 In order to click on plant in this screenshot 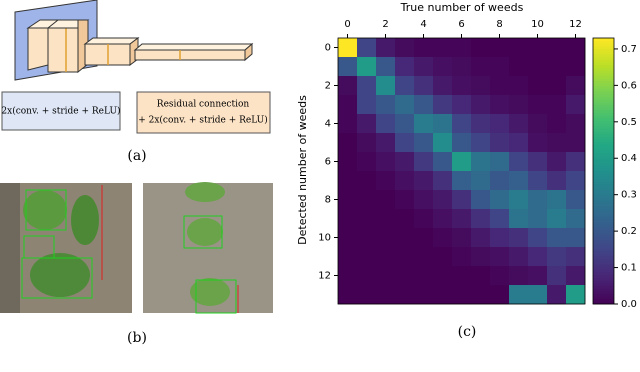, I will do `click(205, 192)`.